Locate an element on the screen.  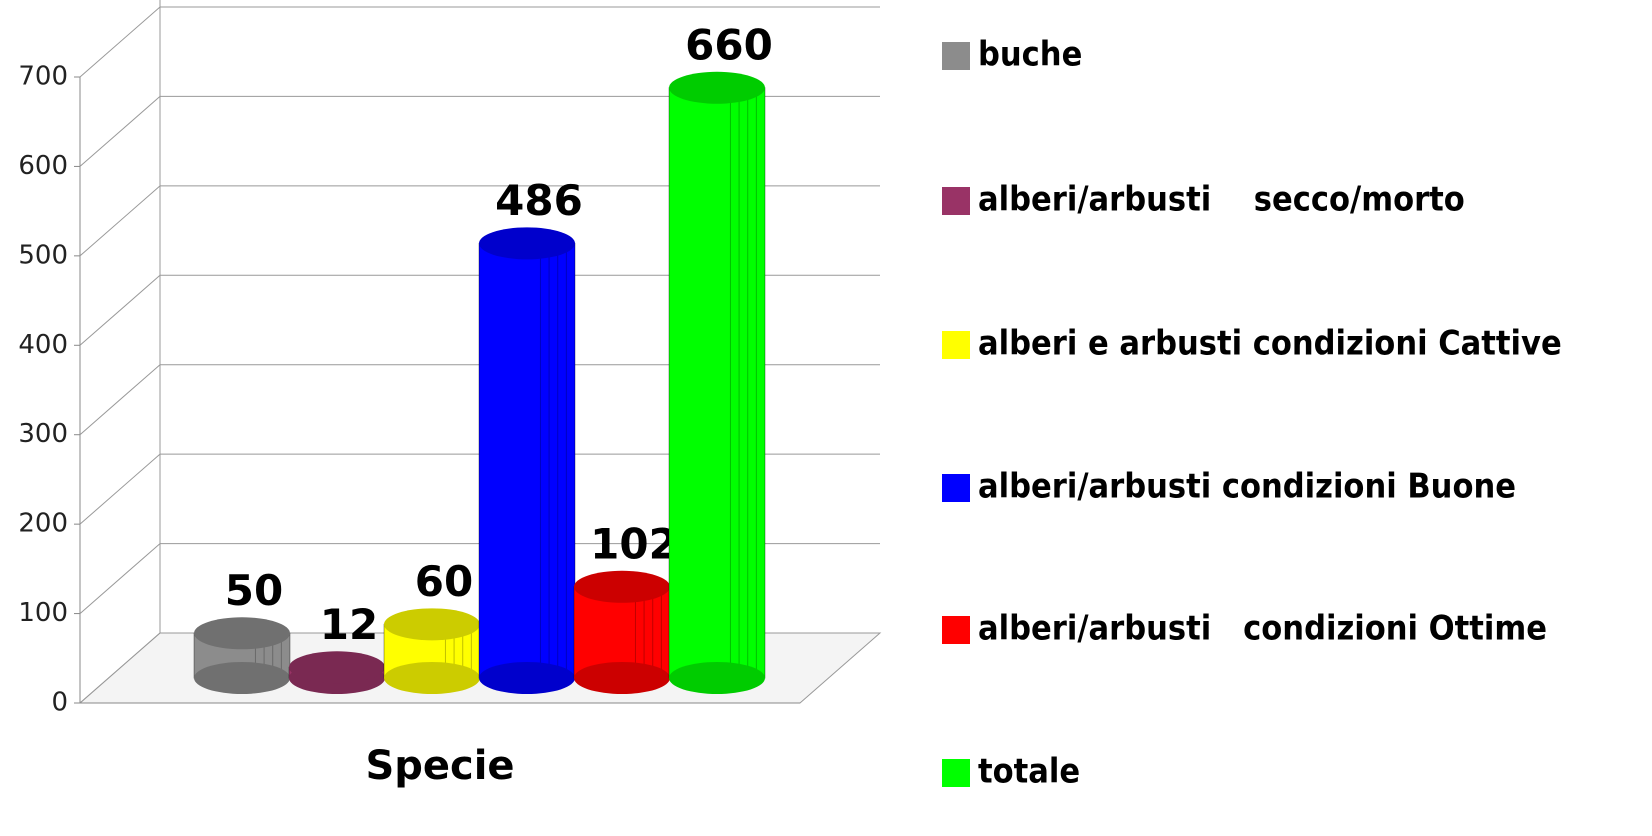
y-tick-label: 300 is located at coordinates (43, 434).